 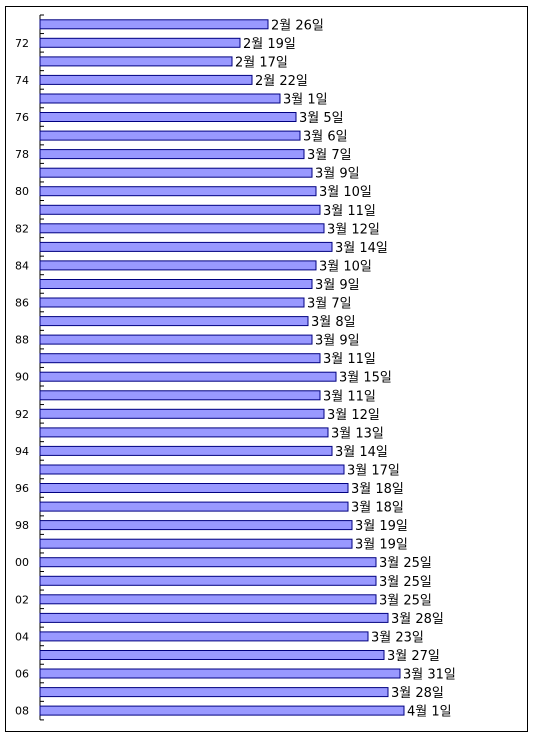 I want to click on data-label-89: 3월 11일, so click(x=349, y=359).